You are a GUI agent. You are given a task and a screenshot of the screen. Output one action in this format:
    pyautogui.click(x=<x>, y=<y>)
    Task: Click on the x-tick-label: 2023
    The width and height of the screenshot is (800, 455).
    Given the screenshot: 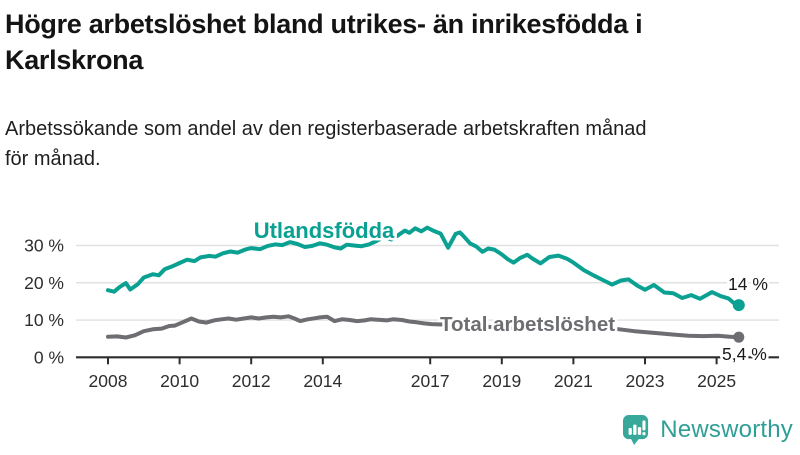 What is the action you would take?
    pyautogui.click(x=645, y=381)
    